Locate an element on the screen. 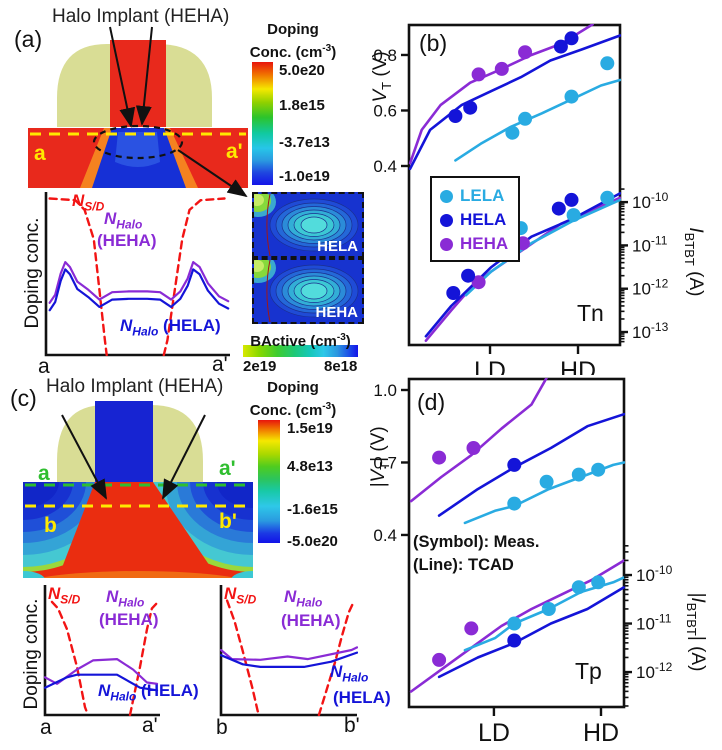 This screenshot has height=750, width=722. contour-map-hela-graphic is located at coordinates (301, 222).